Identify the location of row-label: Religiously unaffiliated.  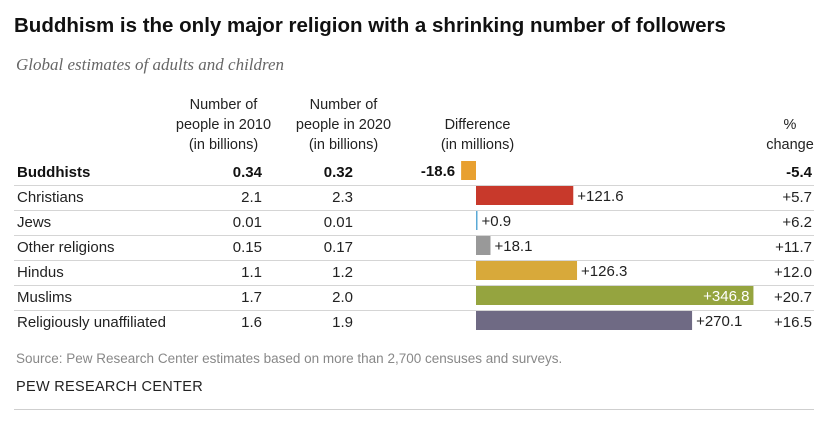
(91, 322).